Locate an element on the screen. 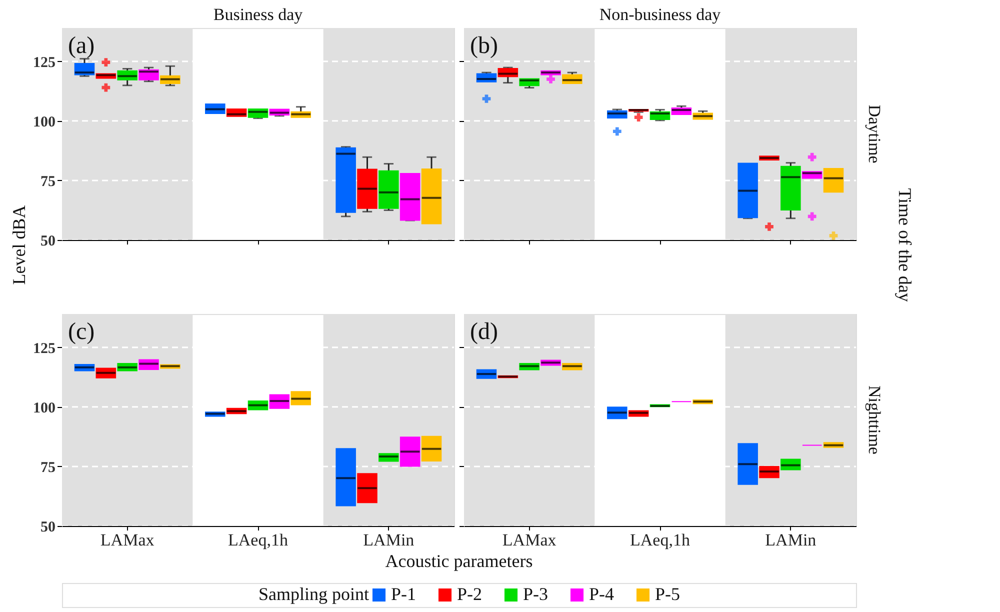 The height and width of the screenshot is (612, 1000). legend-label: P-2 is located at coordinates (469, 594).